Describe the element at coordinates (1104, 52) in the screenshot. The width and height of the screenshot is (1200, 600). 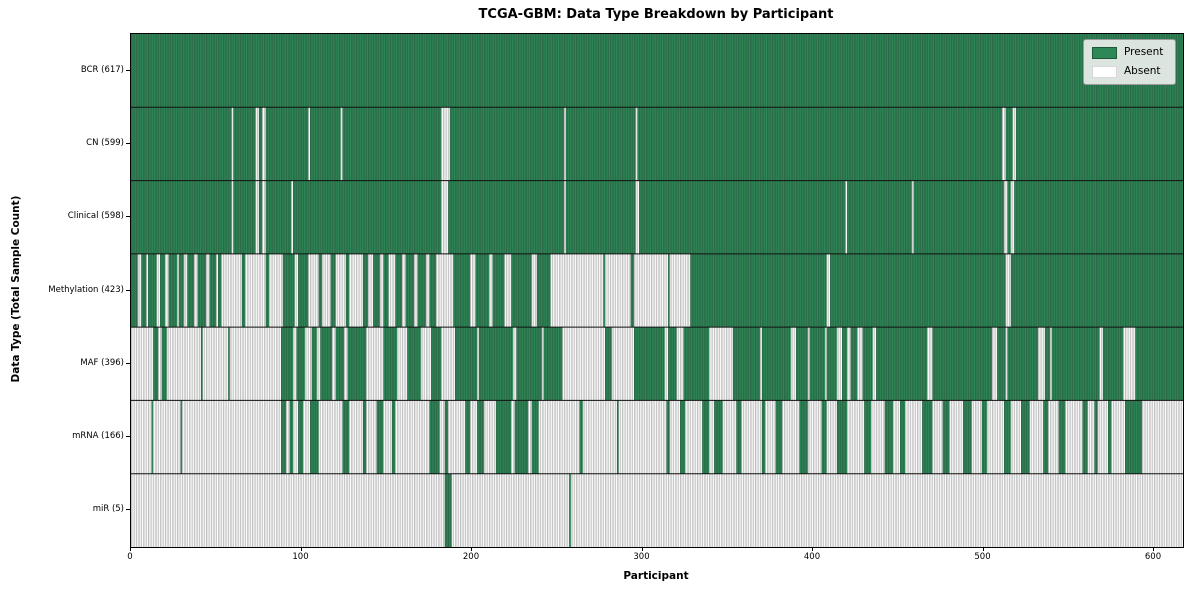
I see `present-swatch-icon` at that location.